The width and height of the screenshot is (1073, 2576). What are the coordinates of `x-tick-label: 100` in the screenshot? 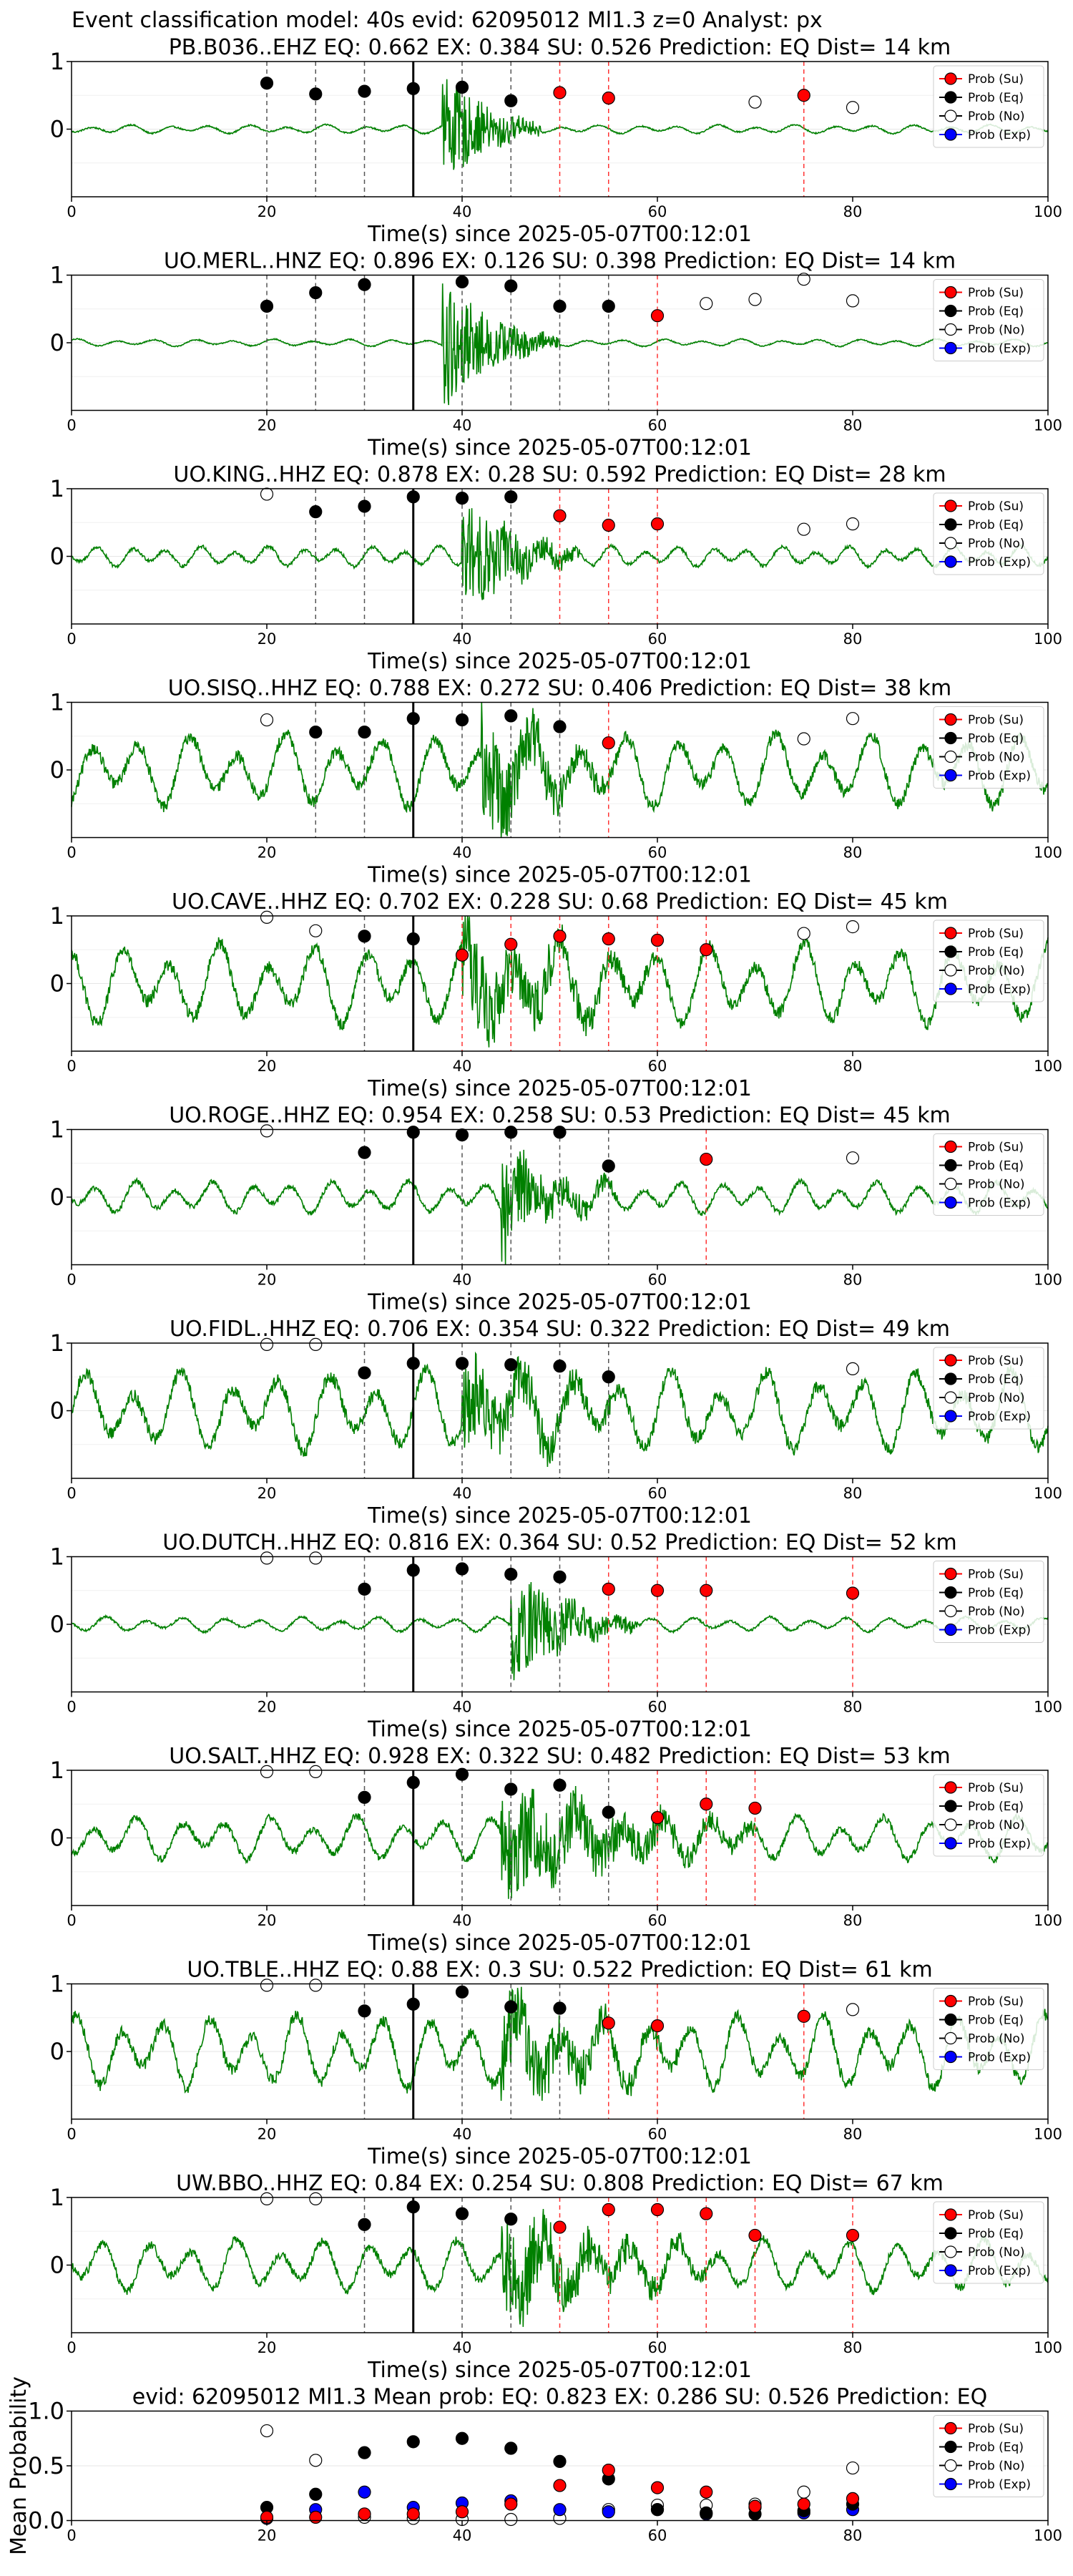 It's located at (1048, 2134).